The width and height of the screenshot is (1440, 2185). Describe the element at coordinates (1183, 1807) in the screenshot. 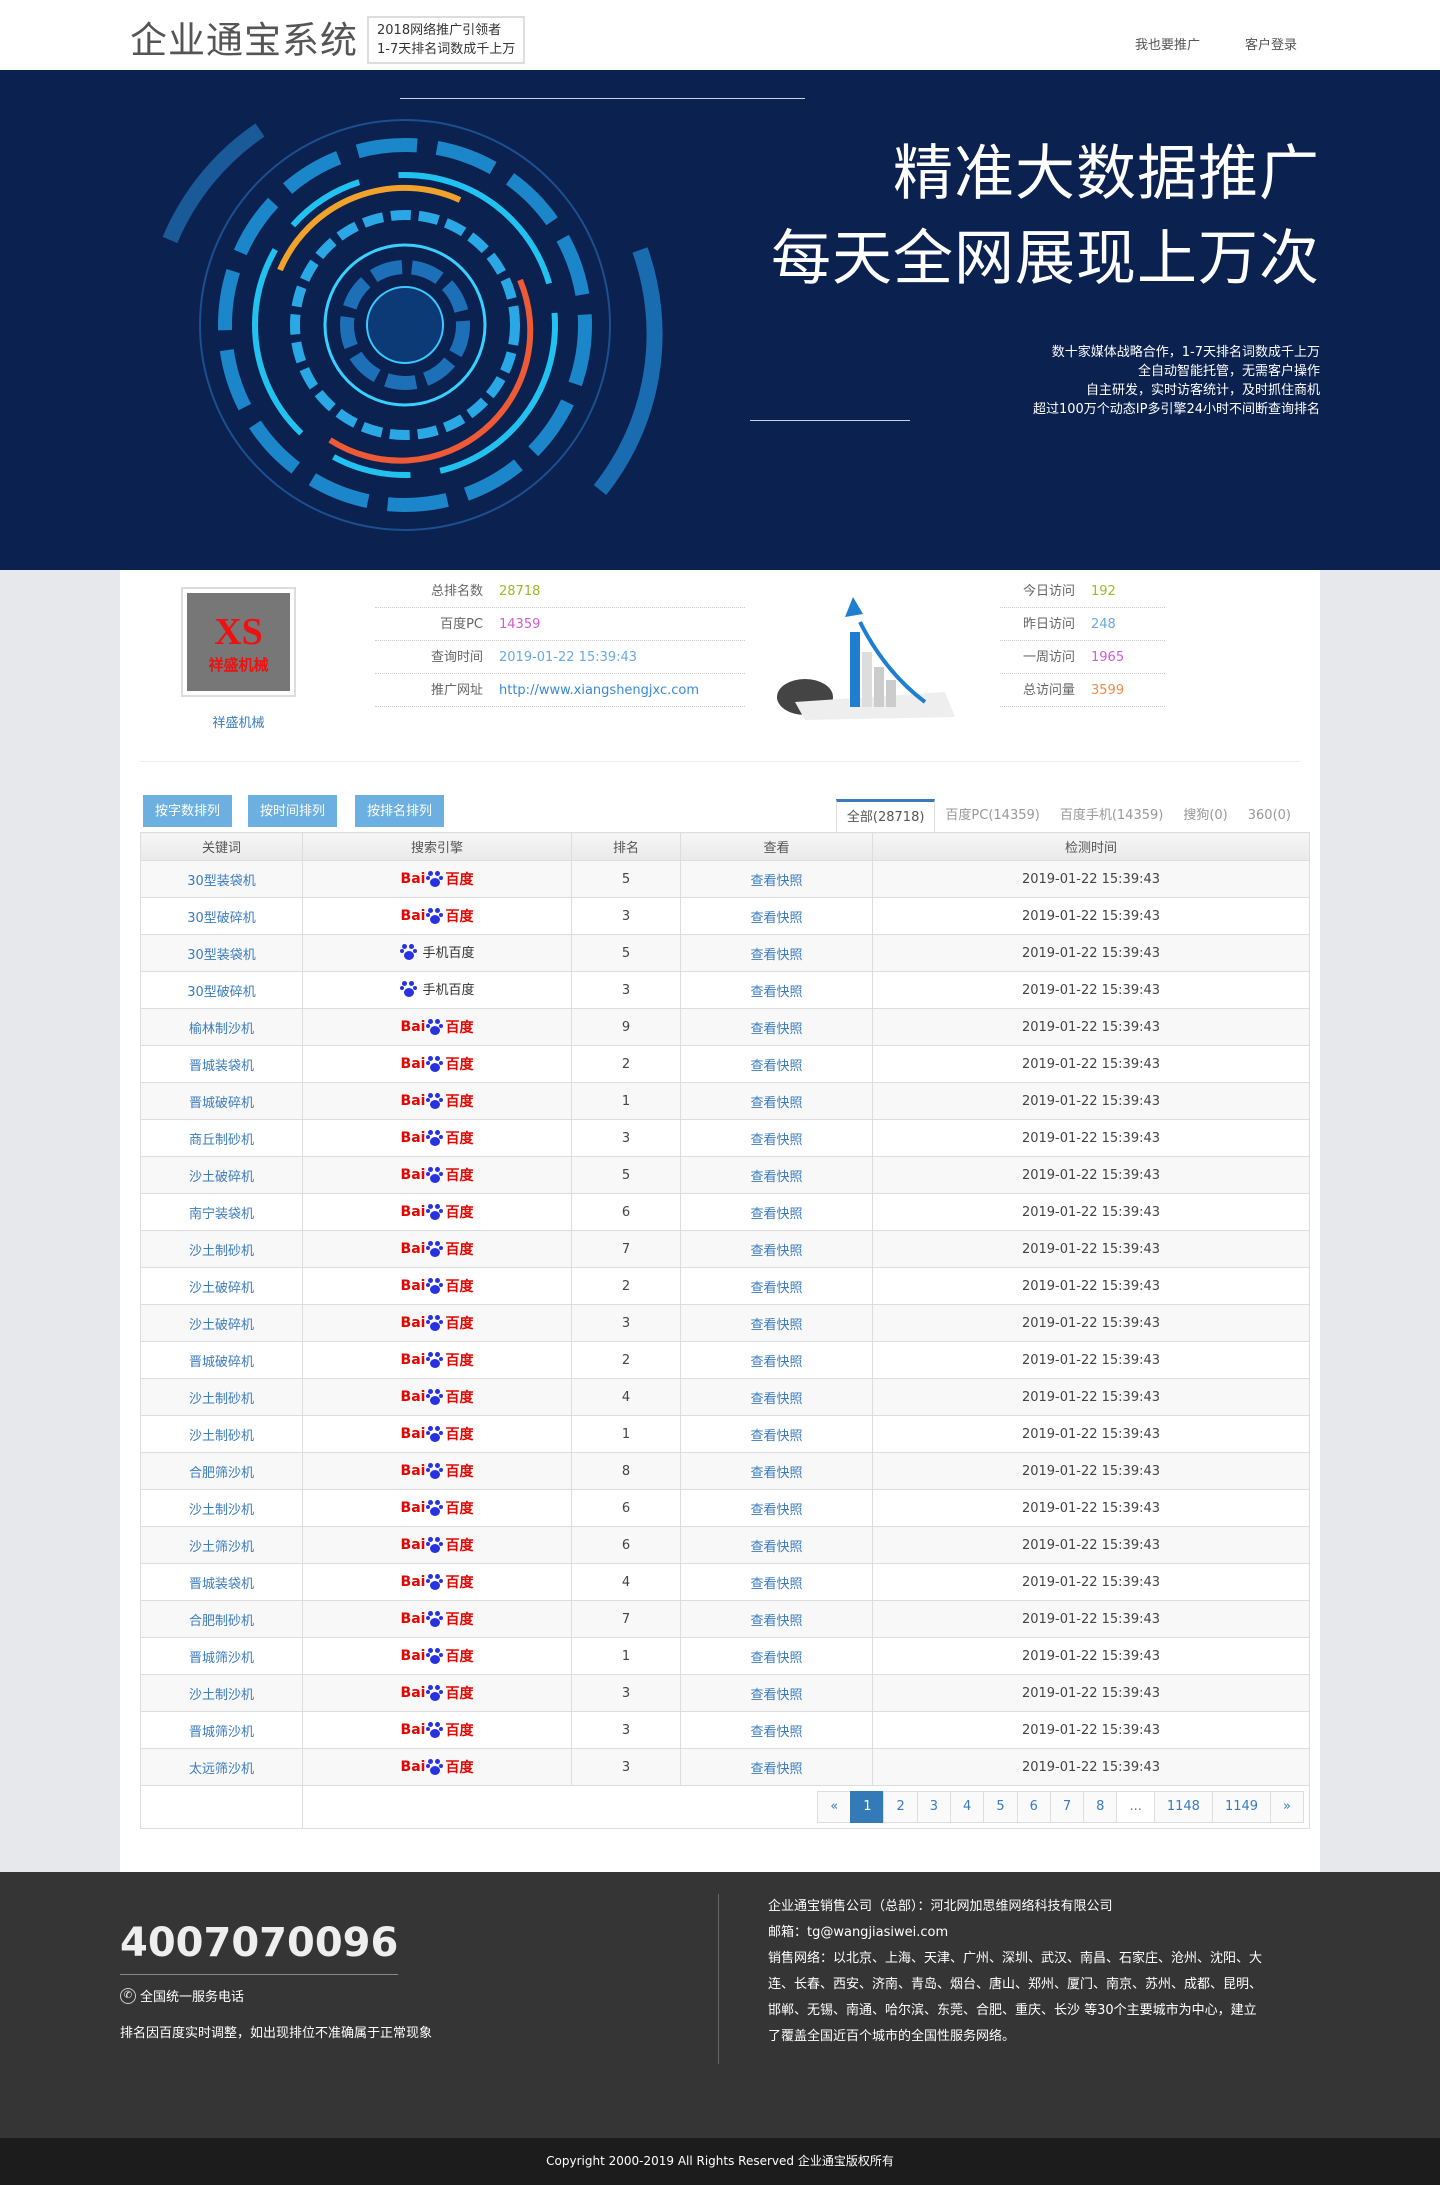

I see `pagination-page: 1148` at that location.